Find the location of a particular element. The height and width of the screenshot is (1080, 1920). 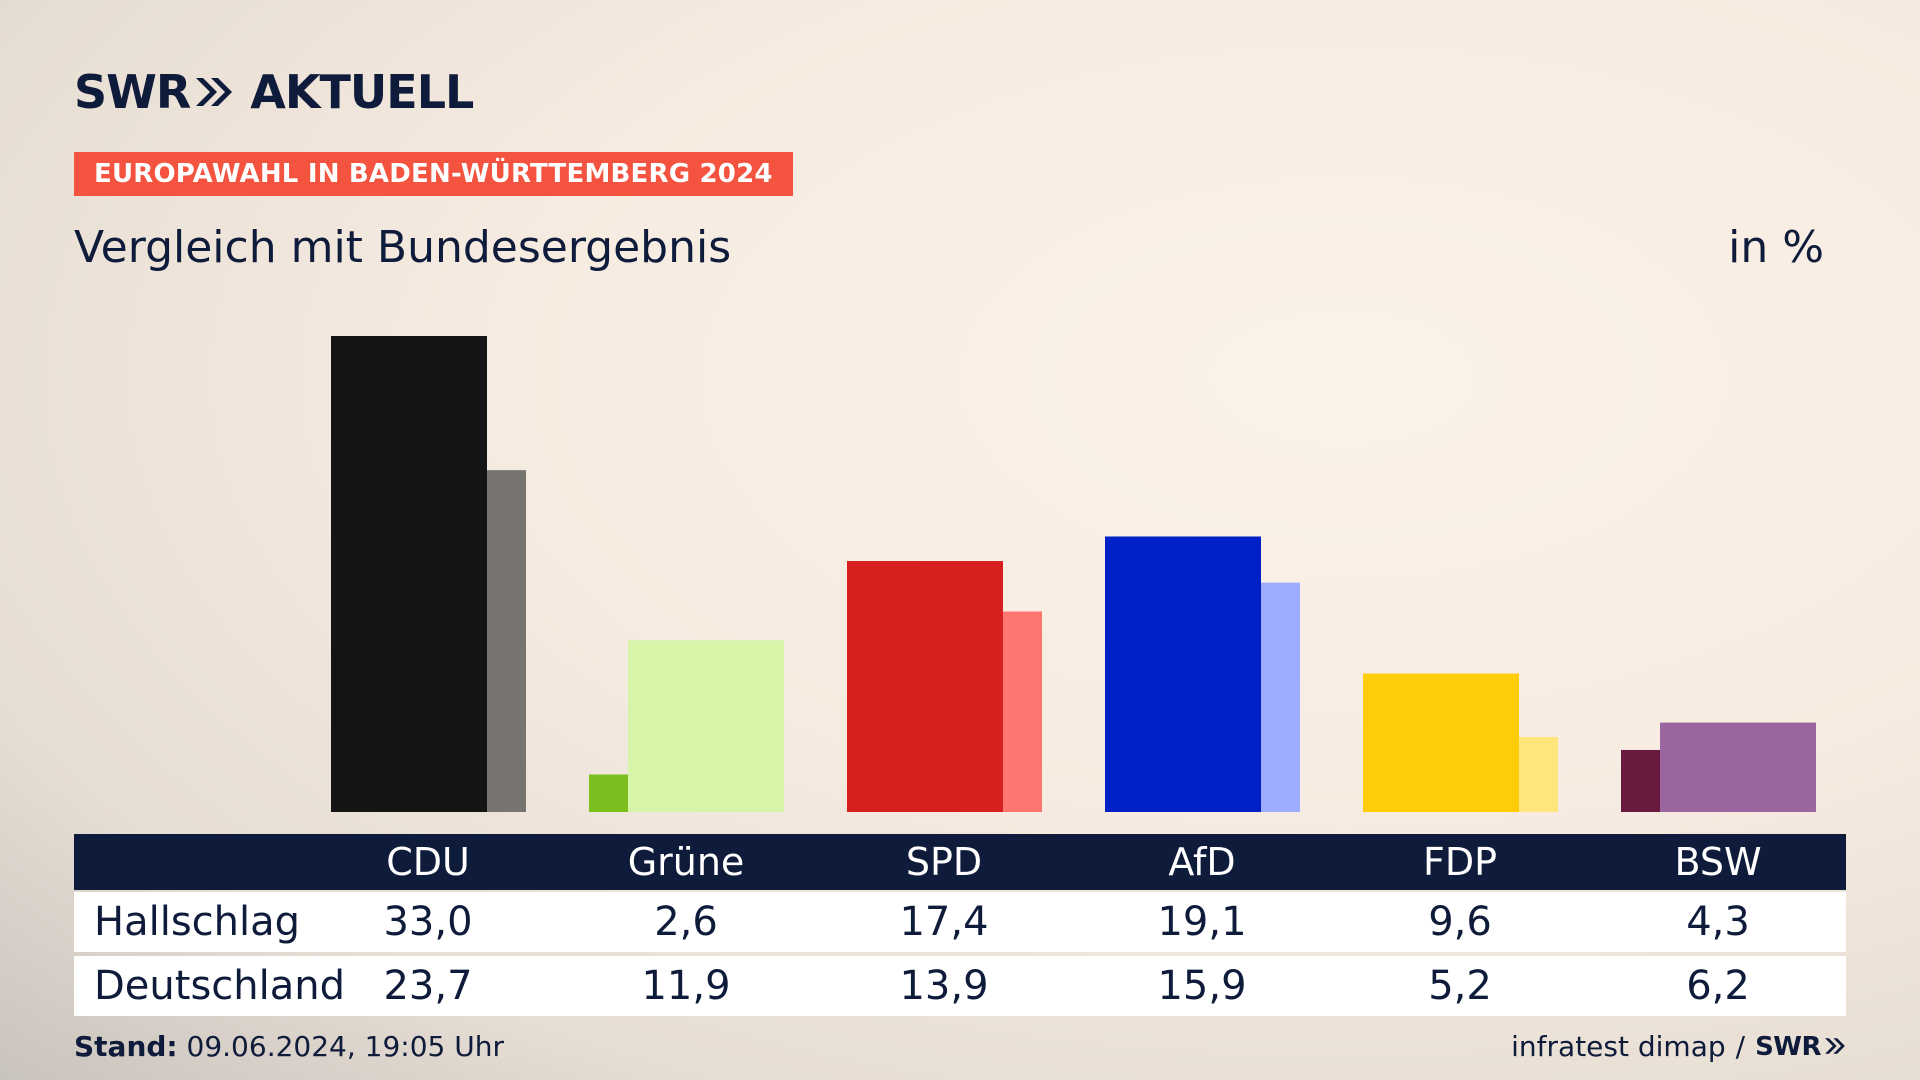

table-row-deutschland: Deutschland 23,7 11,9 13,9 15,9 5,2 6,2 is located at coordinates (960, 986).